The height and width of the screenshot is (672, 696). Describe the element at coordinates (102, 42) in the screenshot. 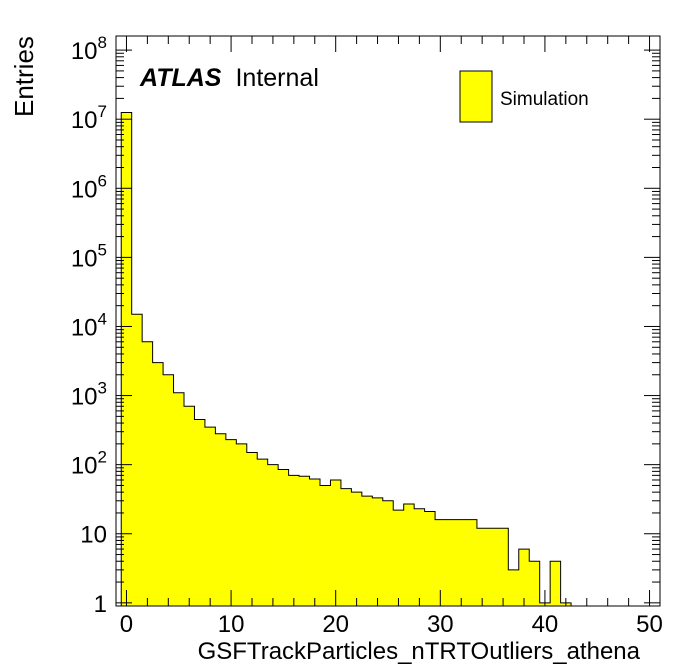

I see `y-tick-label-exponent: 8` at that location.